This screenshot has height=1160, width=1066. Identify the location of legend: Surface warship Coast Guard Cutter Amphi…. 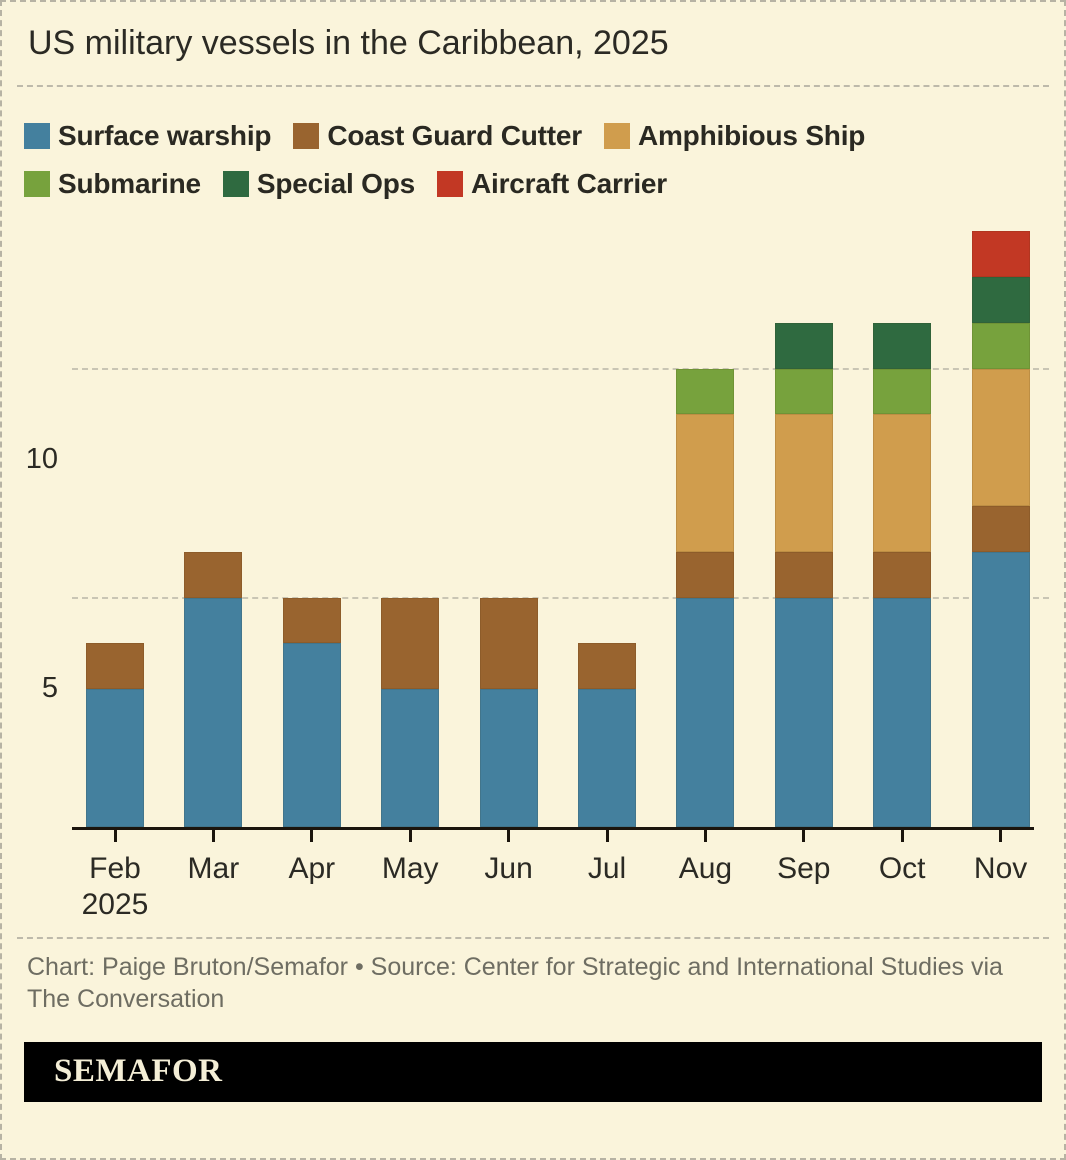
(544, 159).